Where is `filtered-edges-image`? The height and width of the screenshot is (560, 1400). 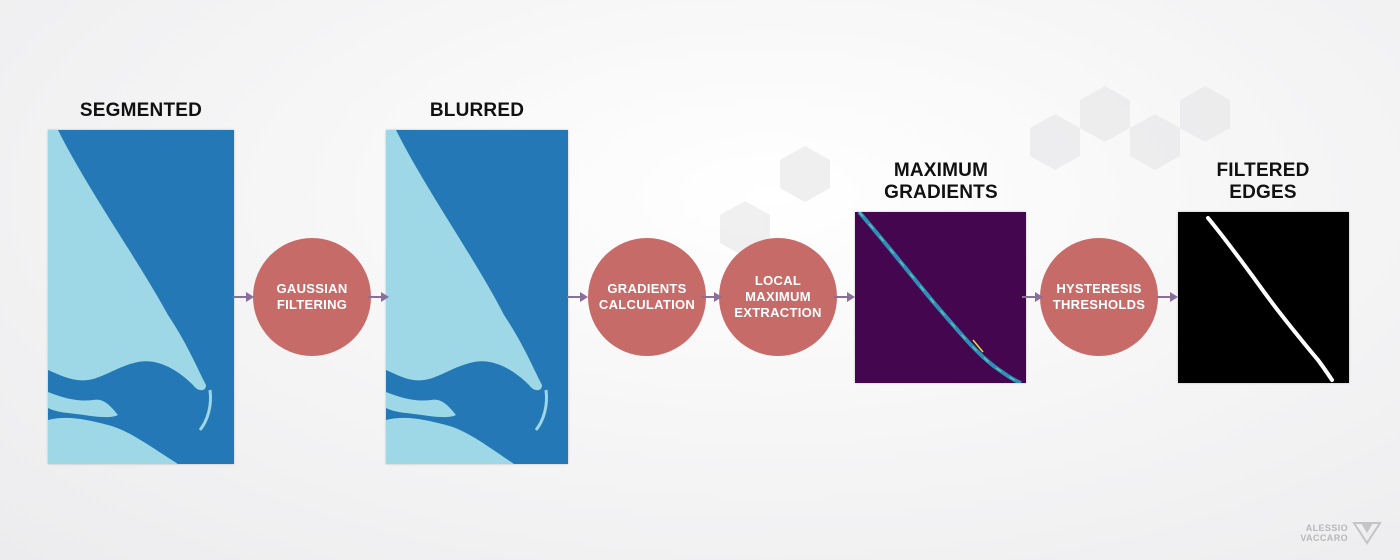
filtered-edges-image is located at coordinates (1263, 297).